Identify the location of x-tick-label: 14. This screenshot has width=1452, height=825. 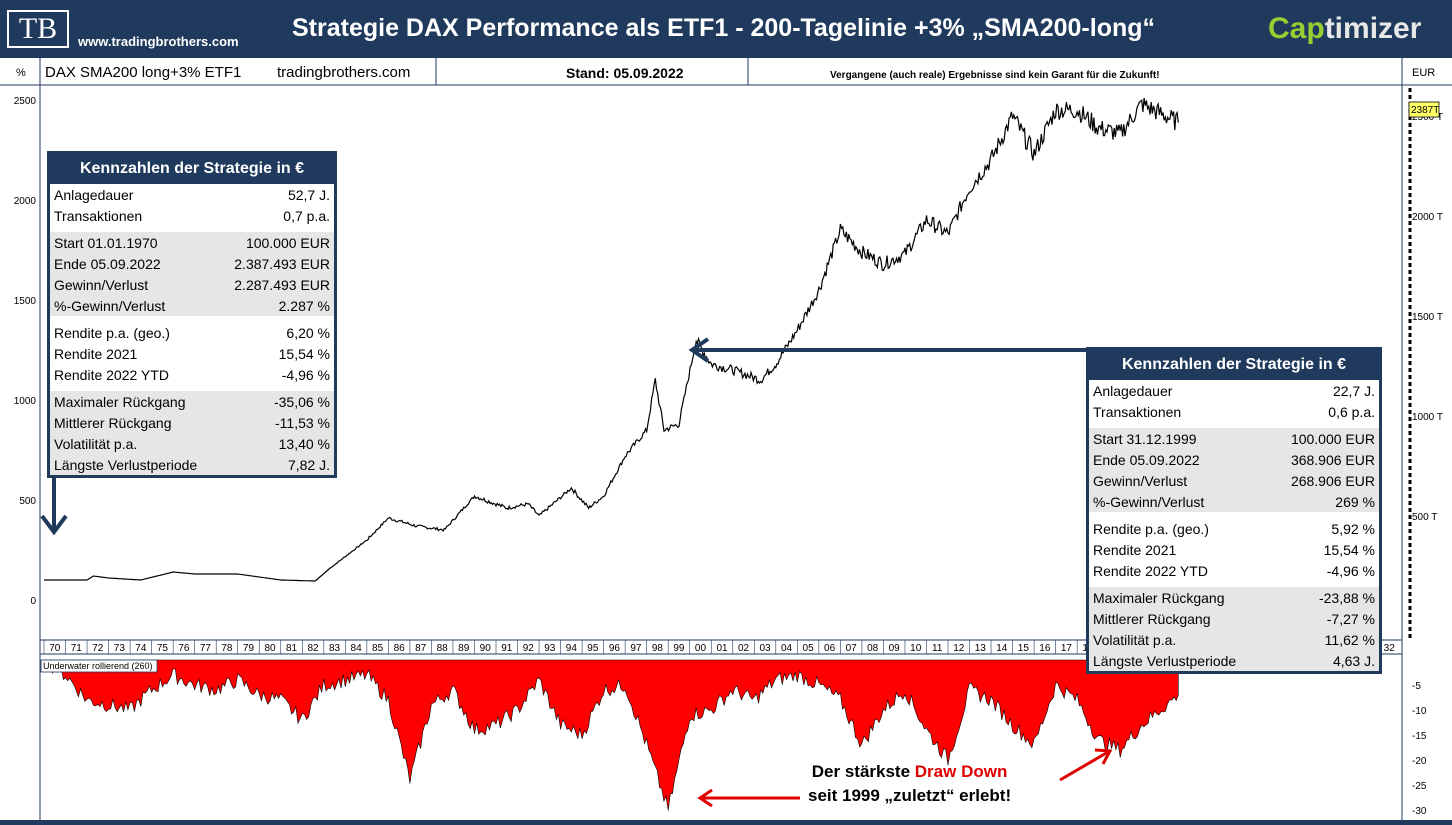
(1002, 648).